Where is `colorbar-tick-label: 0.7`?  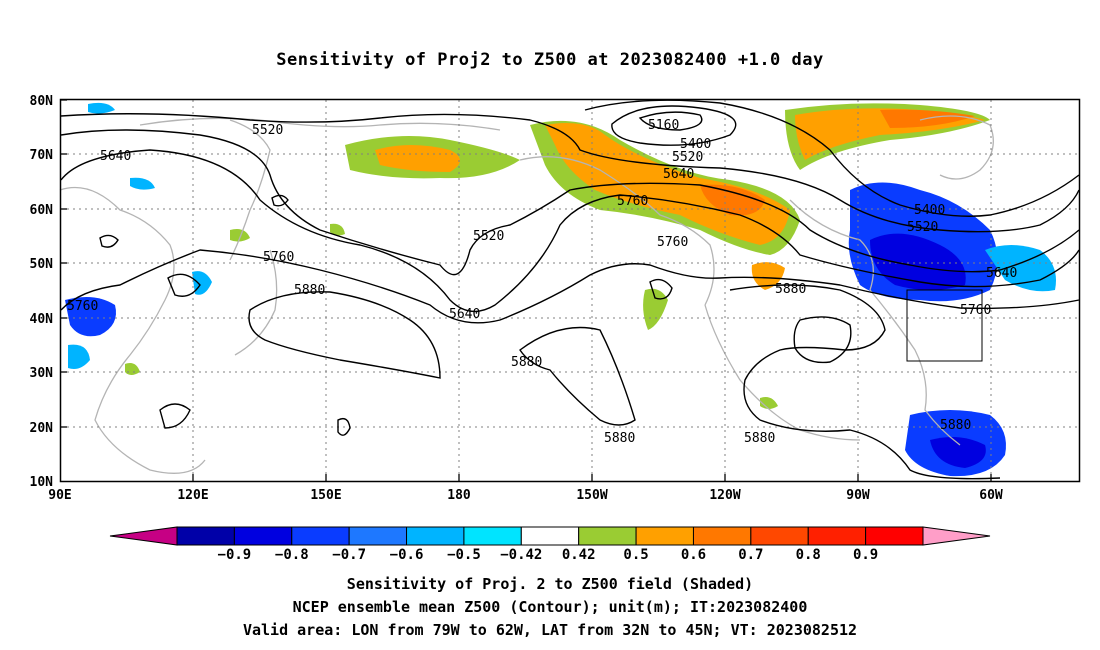
colorbar-tick-label: 0.7 is located at coordinates (750, 555).